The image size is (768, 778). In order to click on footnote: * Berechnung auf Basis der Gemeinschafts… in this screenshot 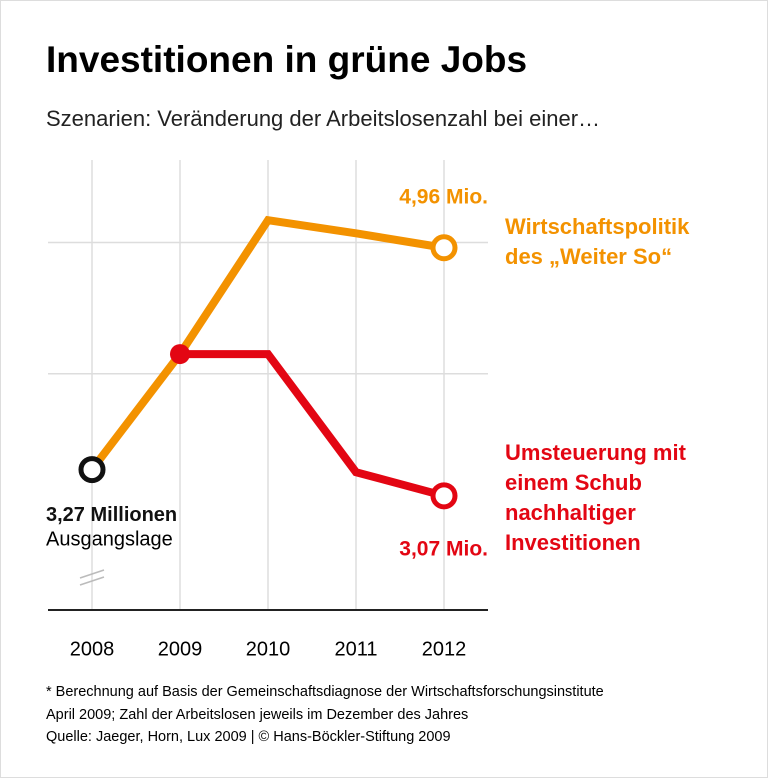, I will do `click(325, 692)`.